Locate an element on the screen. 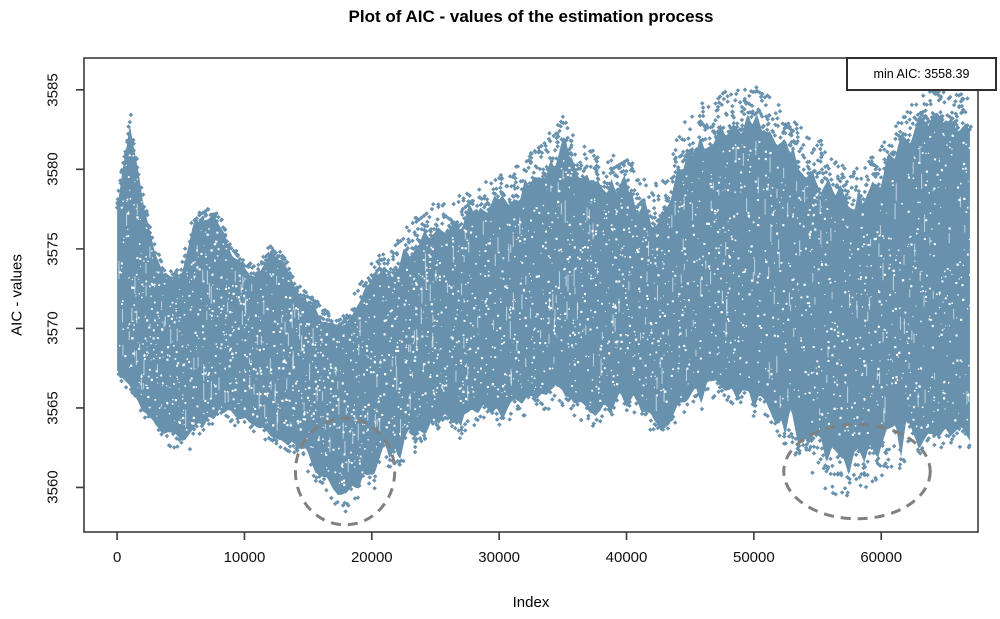 The height and width of the screenshot is (619, 1000). x-tick-label: 30000 is located at coordinates (499, 557).